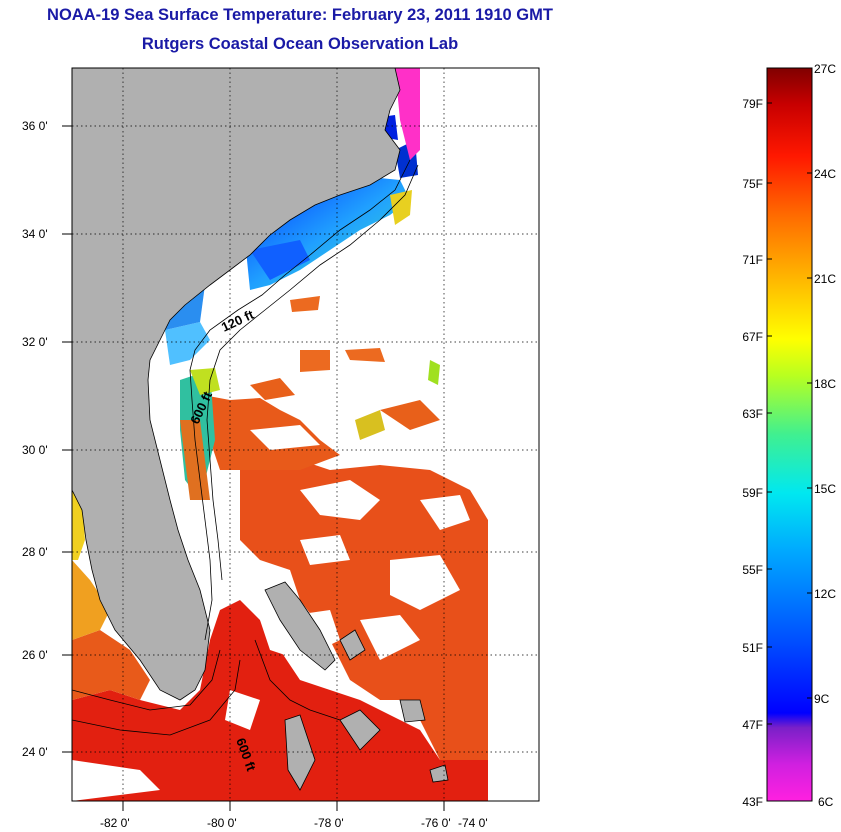  Describe the element at coordinates (752, 493) in the screenshot. I see `colorbar-f-label: 59F` at that location.